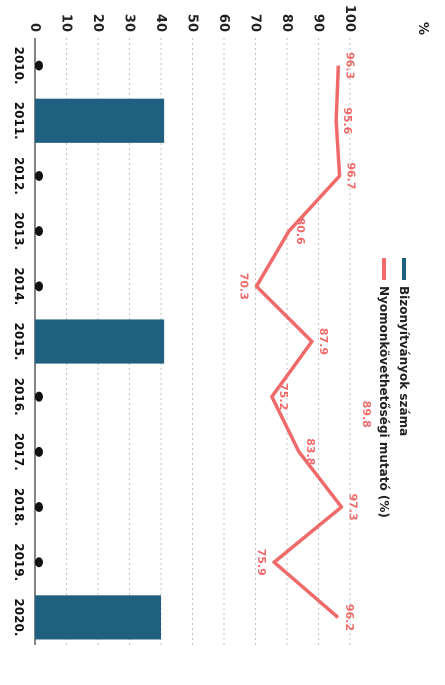  What do you see at coordinates (34, 27) in the screenshot?
I see `y-tick-label-0: 0` at bounding box center [34, 27].